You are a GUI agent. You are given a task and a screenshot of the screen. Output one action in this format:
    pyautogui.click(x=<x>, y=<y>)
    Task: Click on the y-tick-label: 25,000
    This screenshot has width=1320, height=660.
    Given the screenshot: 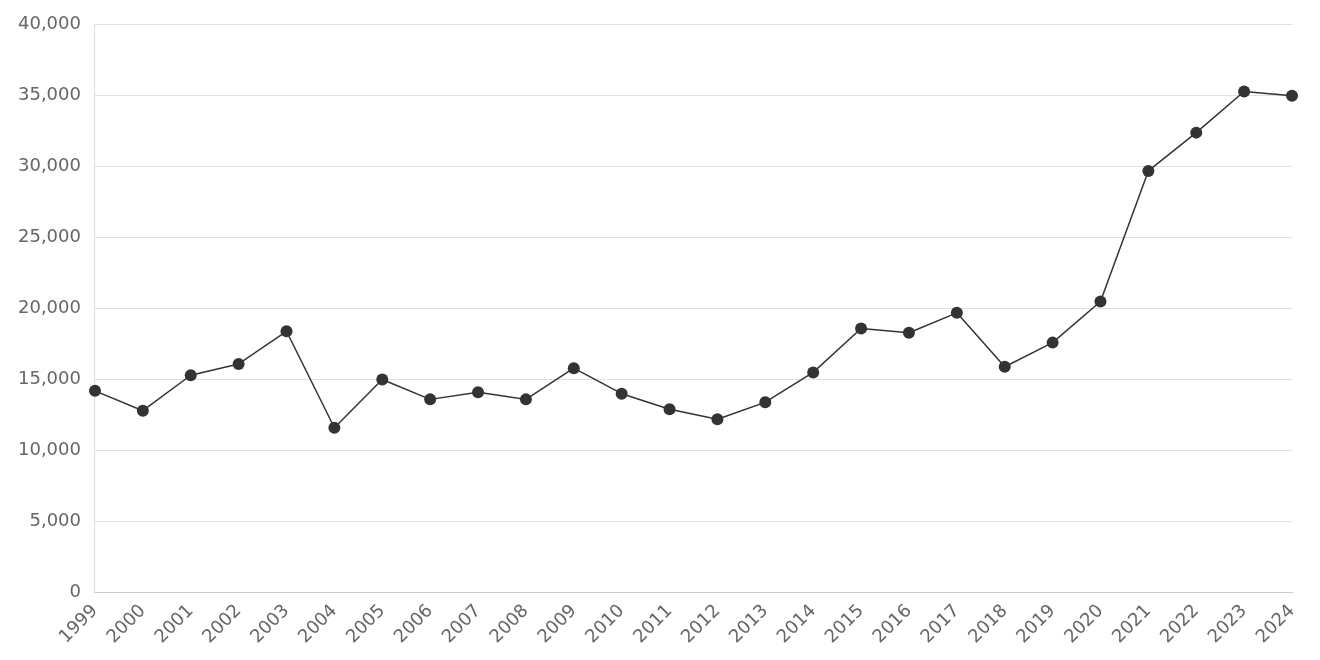 What is the action you would take?
    pyautogui.click(x=49, y=236)
    